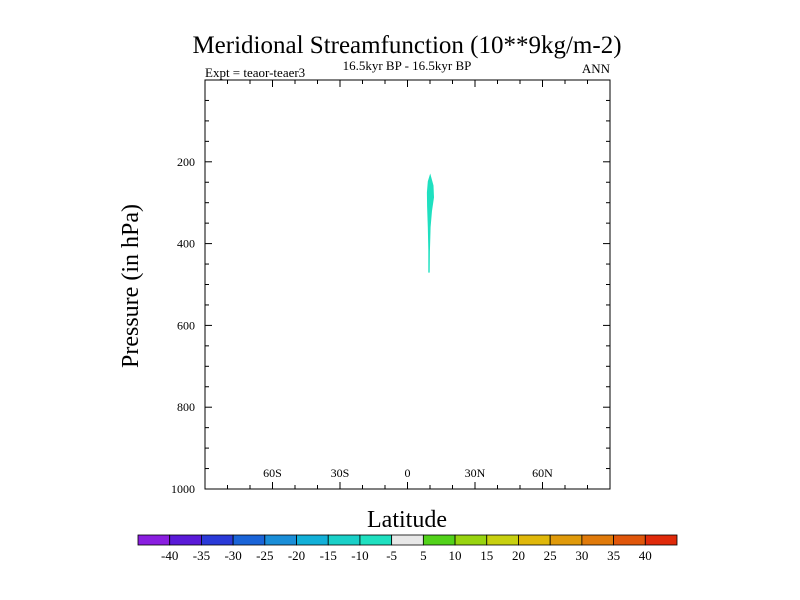  I want to click on colorbar-label: 30, so click(581, 555).